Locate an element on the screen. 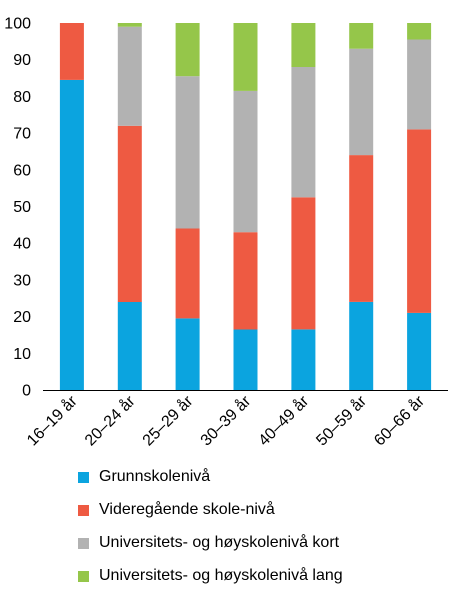  legend-item-uh-kort: Universitets- og høyskolenivå kort is located at coordinates (210, 543).